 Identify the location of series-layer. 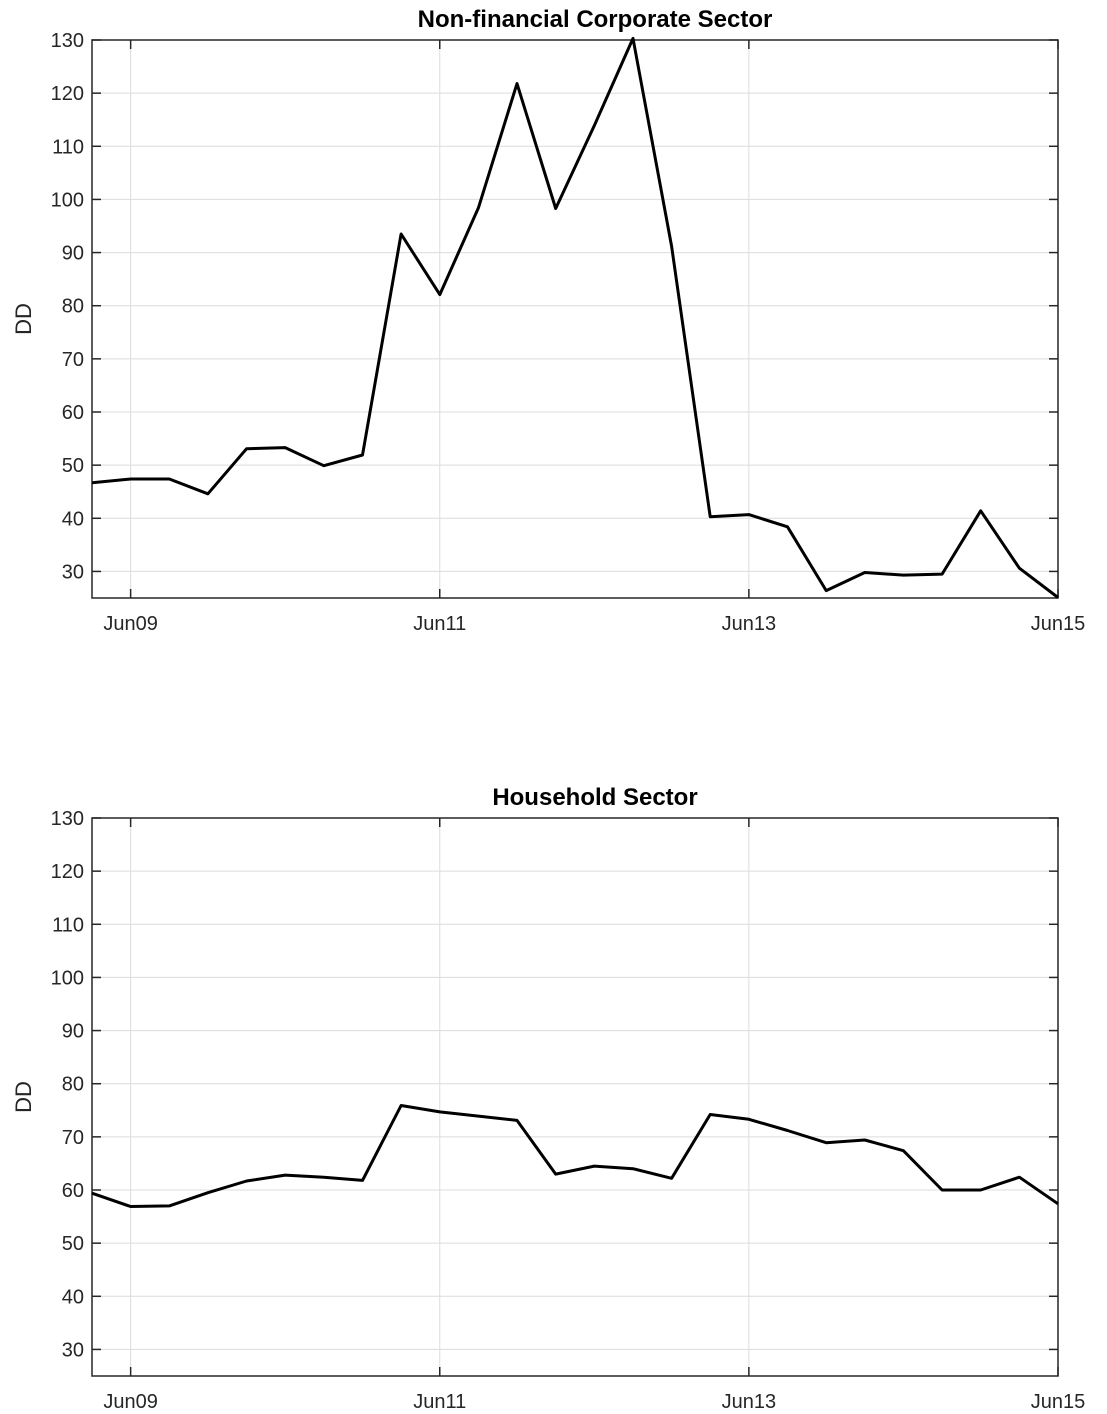
(575, 1156).